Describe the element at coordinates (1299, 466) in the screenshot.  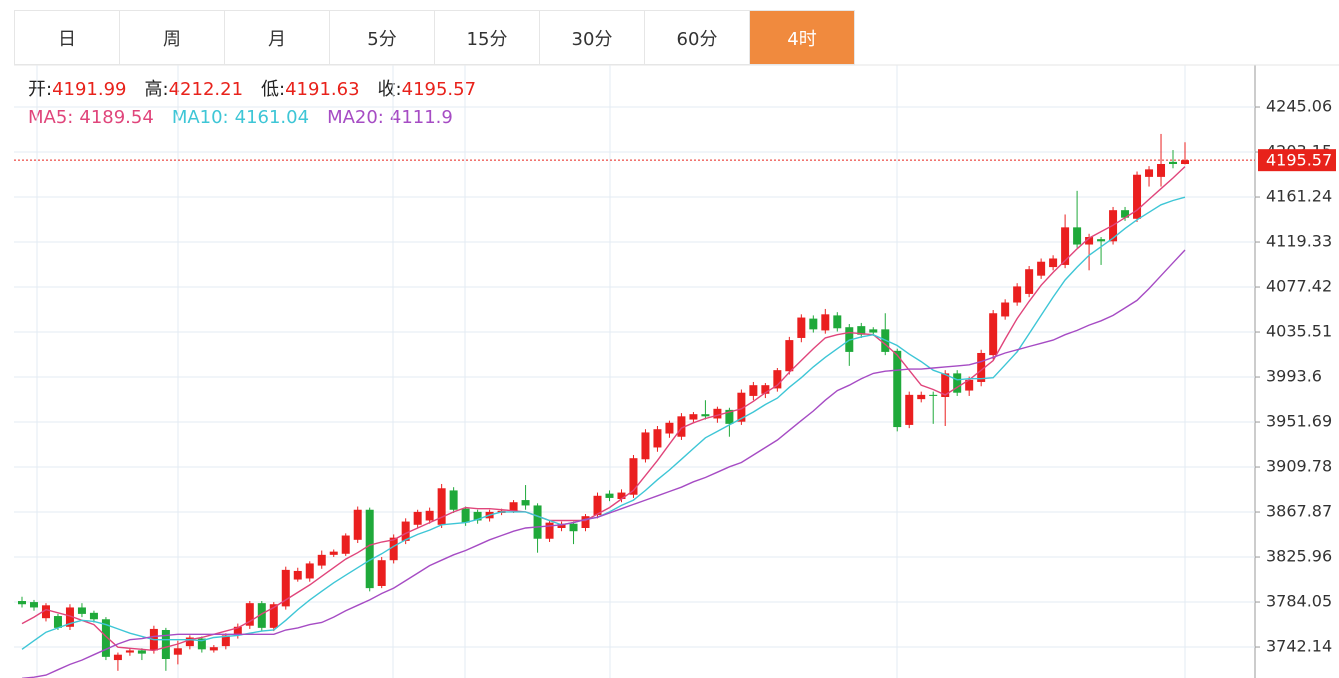
I see `y-tick-label: 3909.78` at that location.